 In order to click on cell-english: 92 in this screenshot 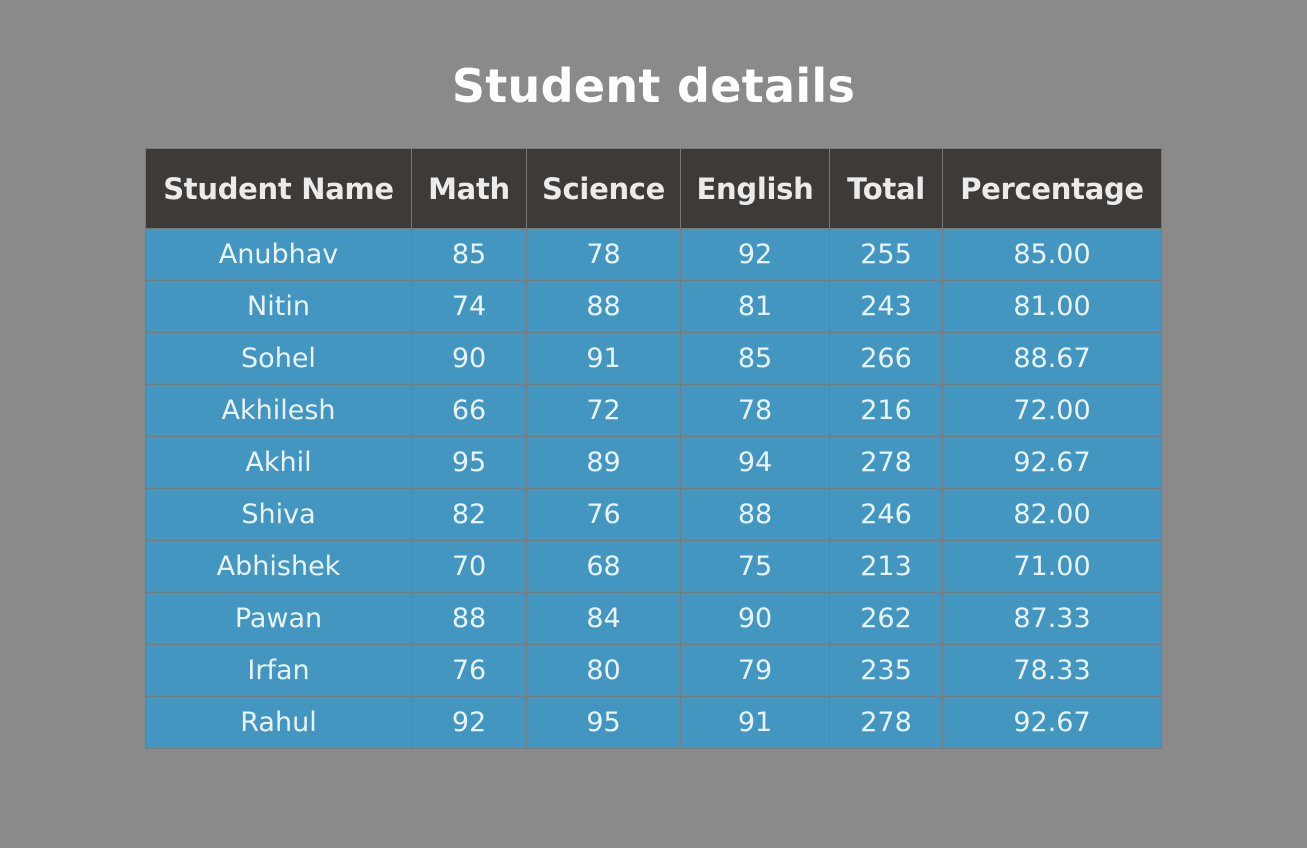, I will do `click(755, 254)`.